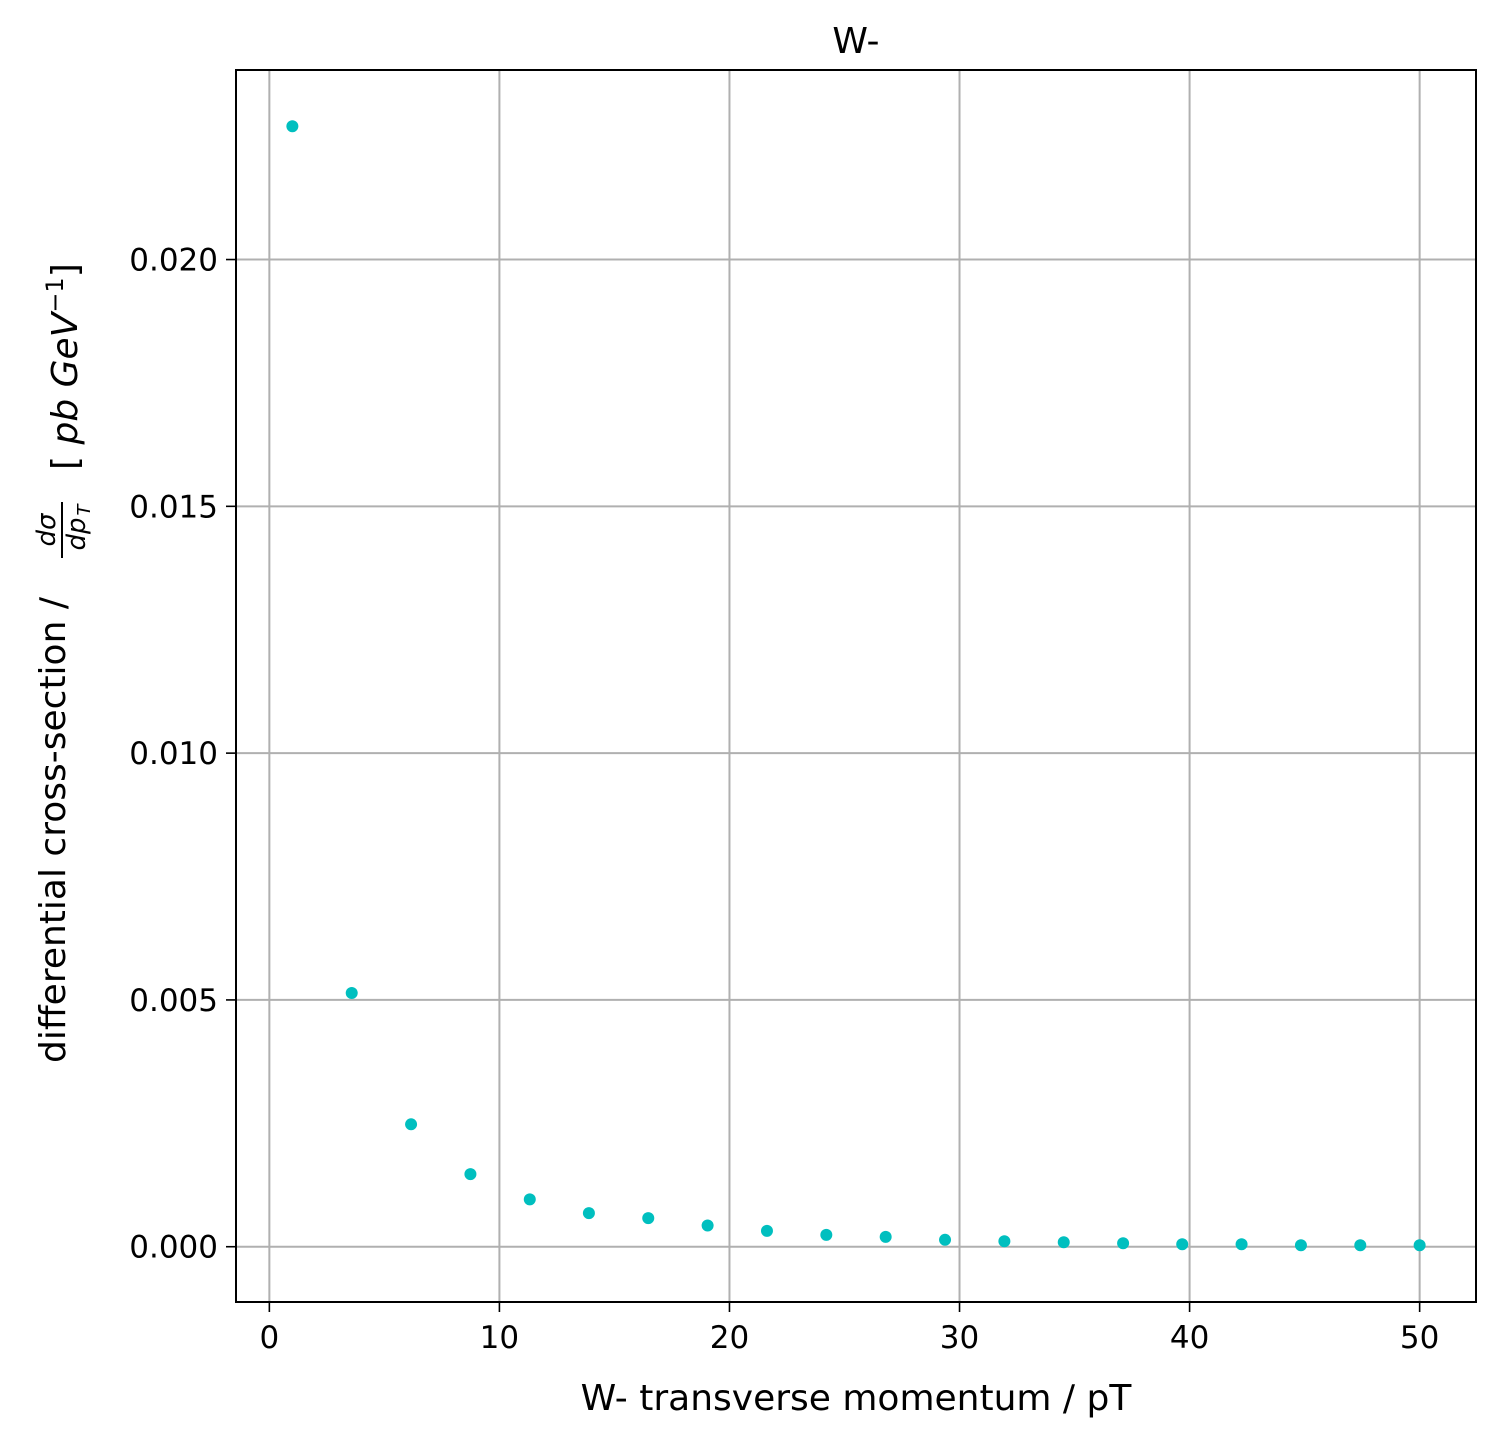  I want to click on svg-text: differential cross-section /, so click(53, 829).